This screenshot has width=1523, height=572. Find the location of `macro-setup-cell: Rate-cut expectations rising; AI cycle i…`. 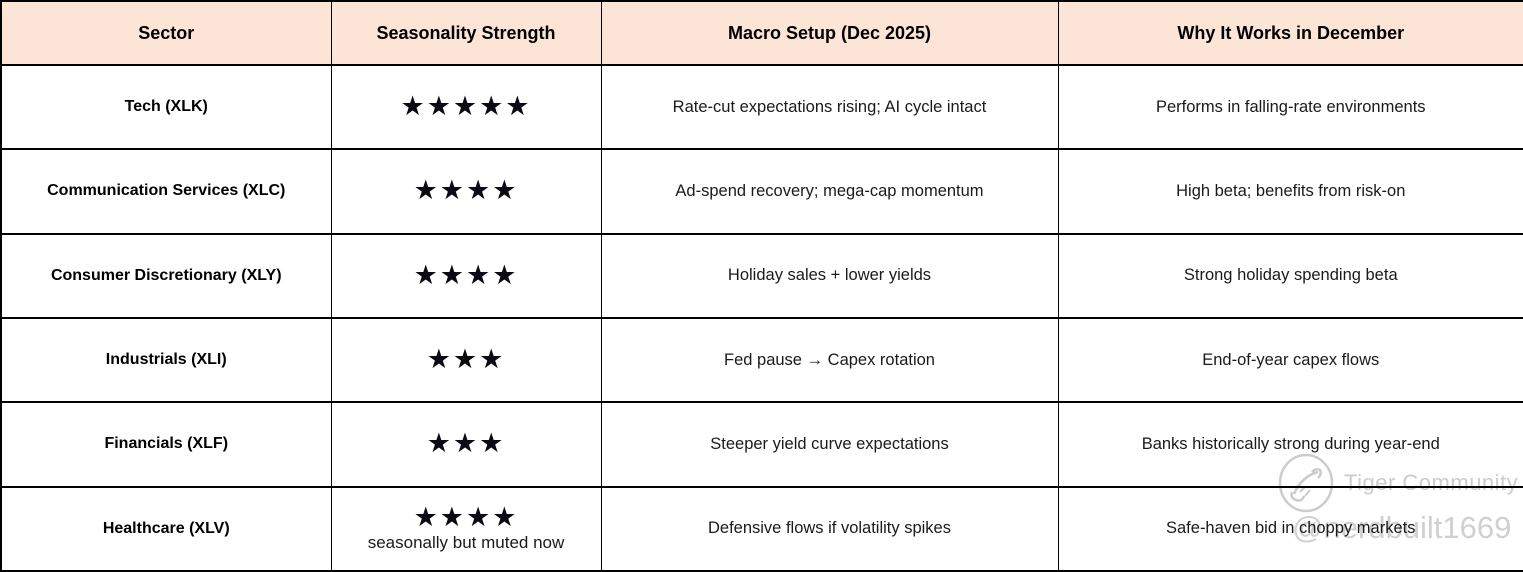

macro-setup-cell: Rate-cut expectations rising; AI cycle i… is located at coordinates (829, 107).